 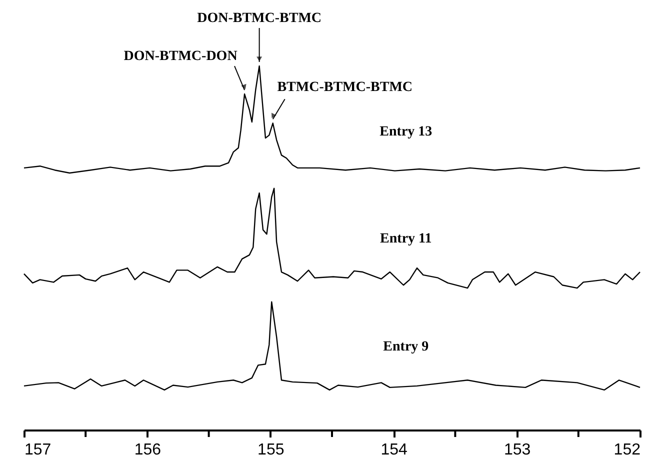 I want to click on x-tick-label: 152, so click(x=627, y=450).